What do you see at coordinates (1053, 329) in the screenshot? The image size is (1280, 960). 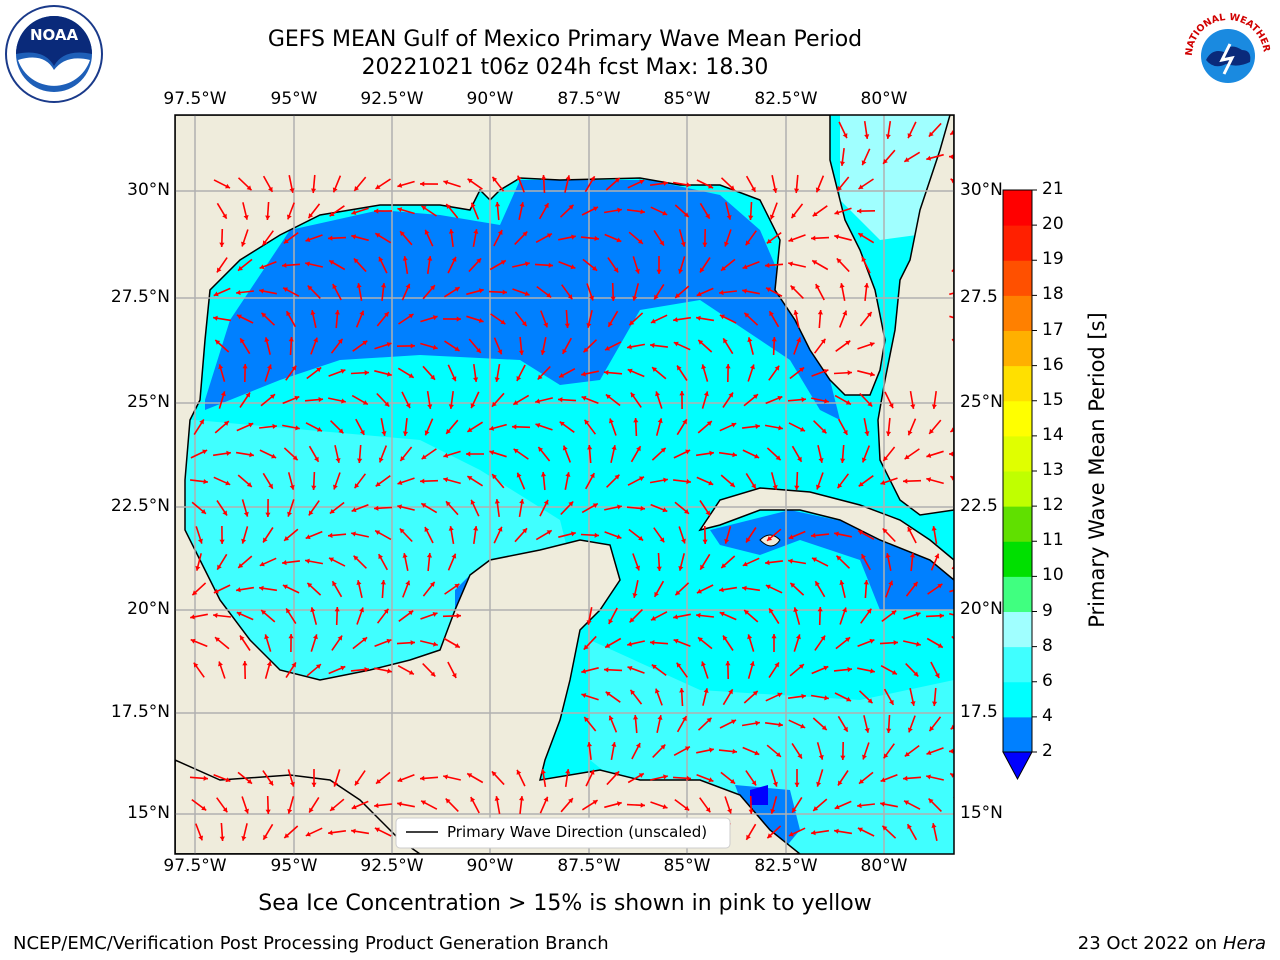 I see `colorbar-tick-label: 17` at bounding box center [1053, 329].